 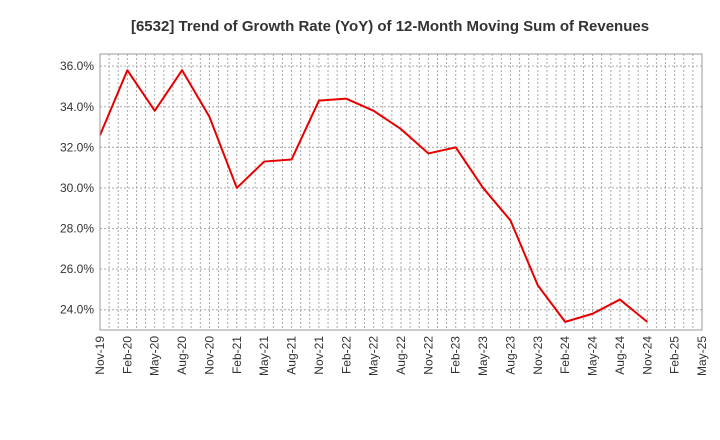 I want to click on x-tick-label: Feb-25, so click(x=675, y=355).